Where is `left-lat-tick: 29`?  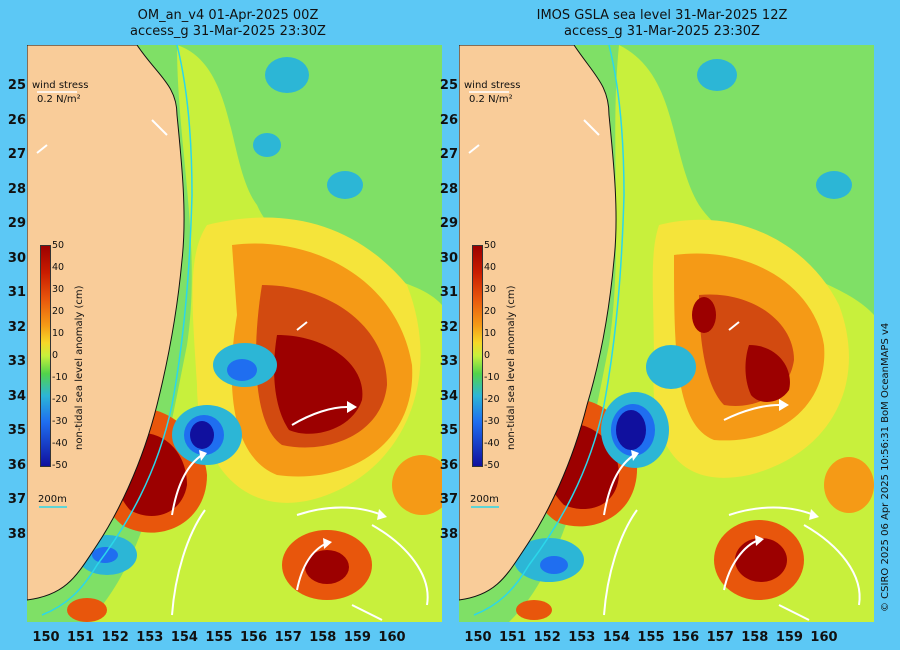 left-lat-tick: 29 is located at coordinates (16, 223).